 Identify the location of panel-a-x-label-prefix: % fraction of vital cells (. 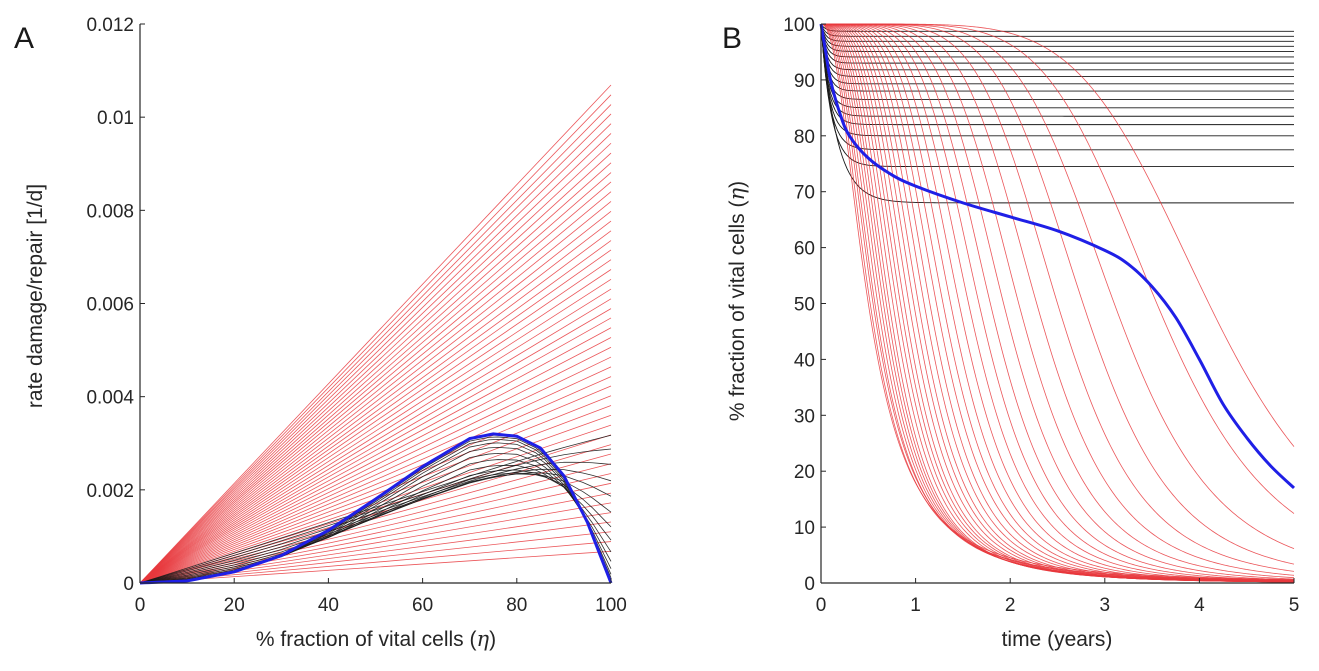
(366, 639).